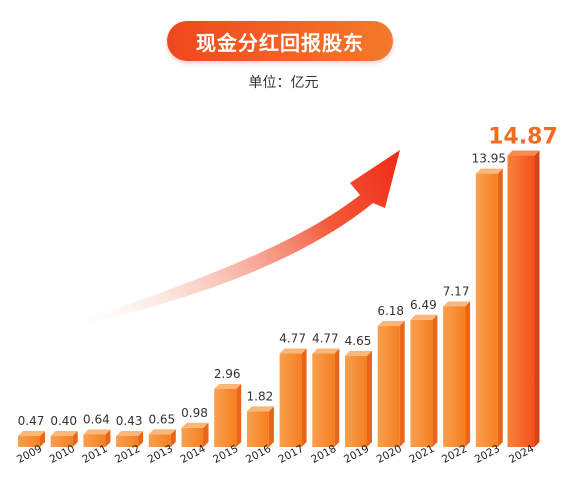 The width and height of the screenshot is (567, 488). Describe the element at coordinates (423, 305) in the screenshot. I see `value-label: 6.49` at that location.